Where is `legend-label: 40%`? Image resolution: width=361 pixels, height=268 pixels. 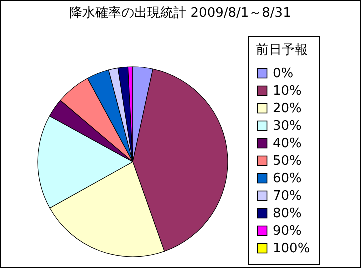 legend-label: 40% is located at coordinates (287, 144).